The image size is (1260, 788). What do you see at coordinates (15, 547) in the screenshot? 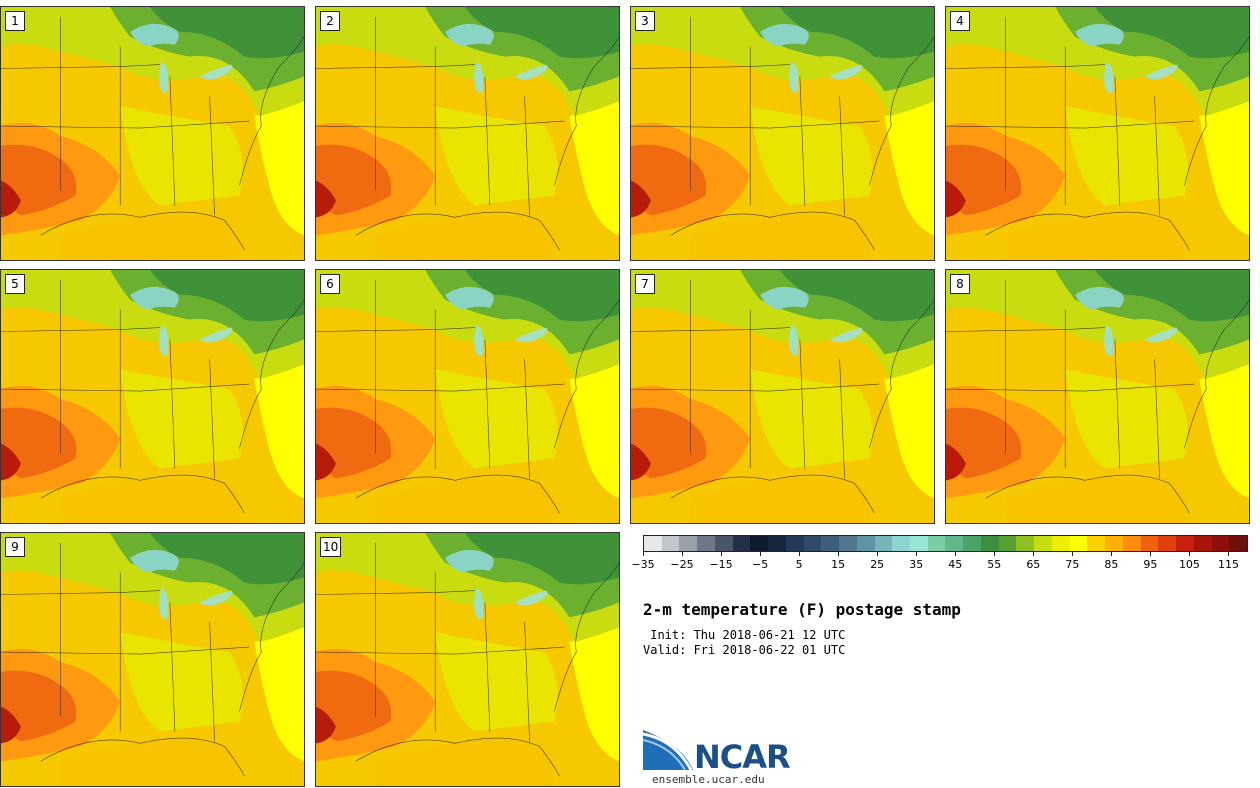
I see `member-number-label: 9` at bounding box center [15, 547].